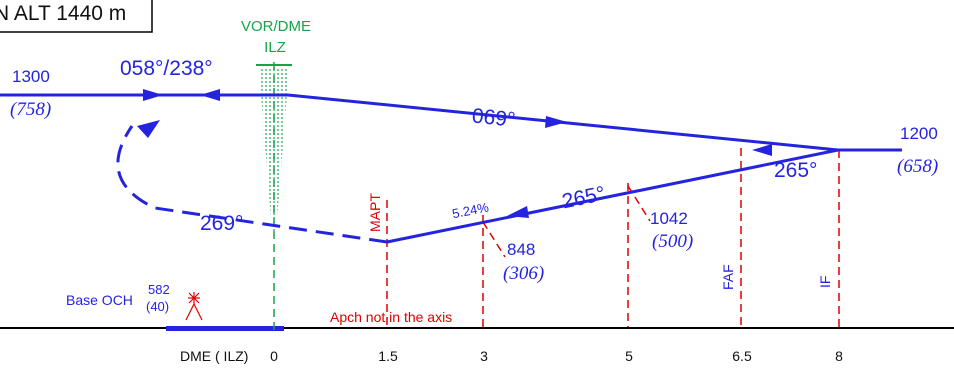 This screenshot has width=954, height=371. I want to click on altitude-box-label: N ALT 1440 m, so click(63, 13).